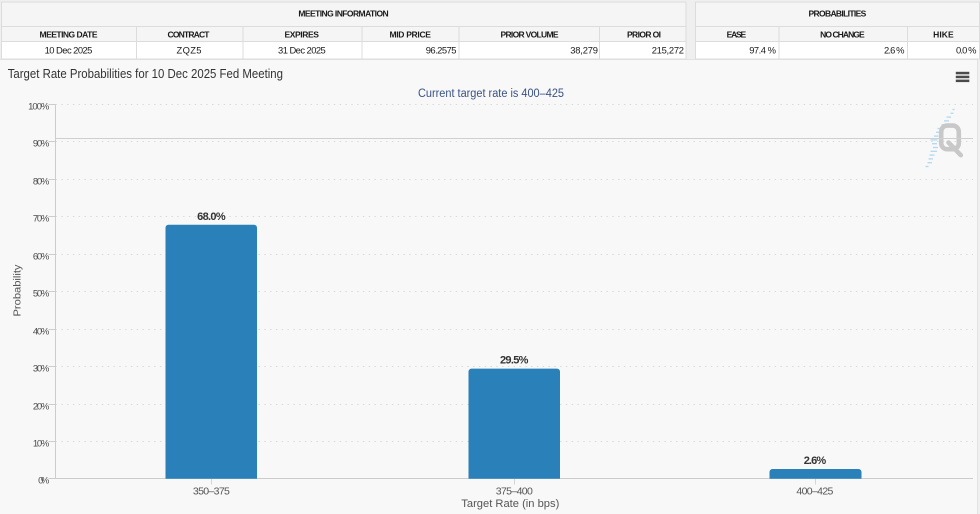 Image resolution: width=980 pixels, height=514 pixels. What do you see at coordinates (441, 50) in the screenshot?
I see `svg-text: 96.2575` at bounding box center [441, 50].